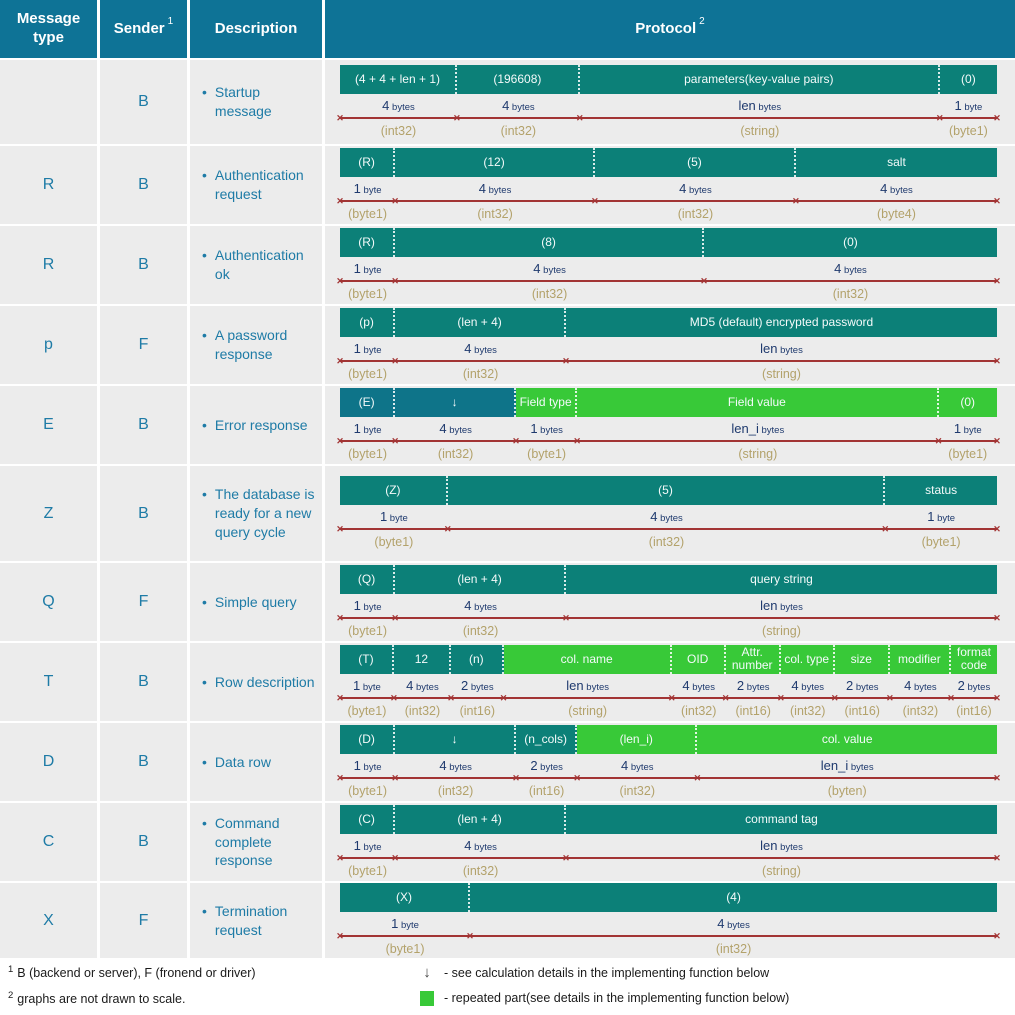 This screenshot has width=1015, height=1015. Describe the element at coordinates (366, 738) in the screenshot. I see `proto-segment-label: (D)` at that location.